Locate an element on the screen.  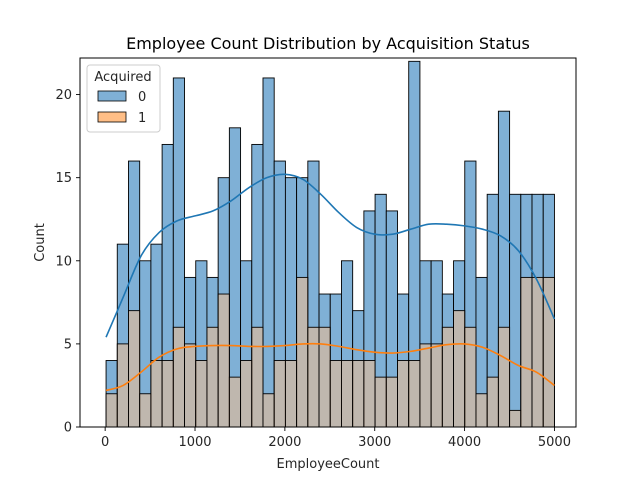
y-axis-ticks: 0 5 10 15 20 is located at coordinates (67, 262).